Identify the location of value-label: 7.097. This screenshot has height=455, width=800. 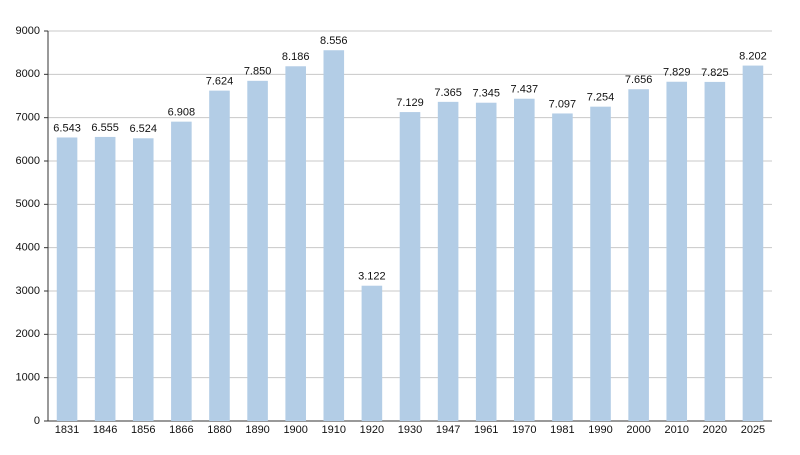
(563, 104).